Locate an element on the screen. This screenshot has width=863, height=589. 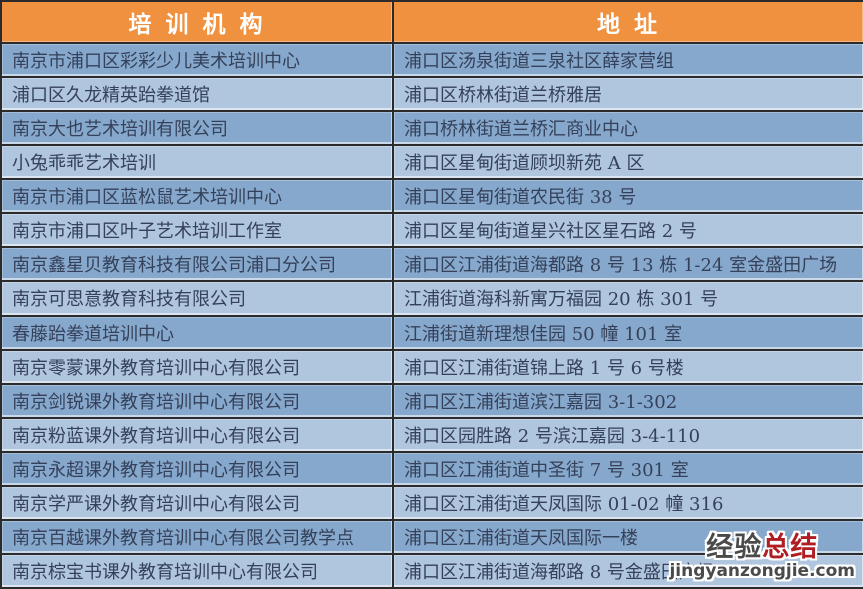
address-cell: 浦口区汤泉街道三泉社区薛家营组 is located at coordinates (627, 60).